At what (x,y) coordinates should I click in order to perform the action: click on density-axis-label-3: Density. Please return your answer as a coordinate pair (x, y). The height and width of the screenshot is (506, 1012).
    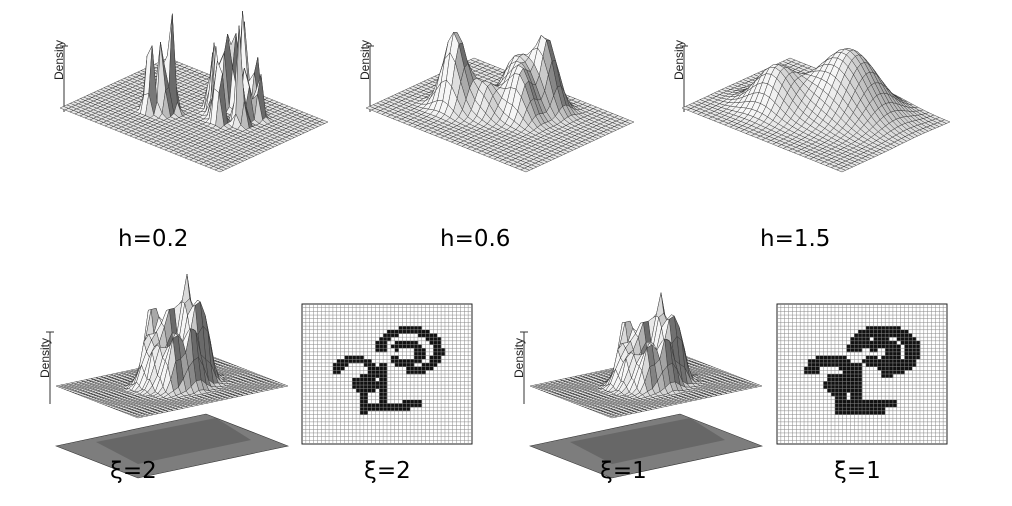
    Looking at the image, I should click on (679, 60).